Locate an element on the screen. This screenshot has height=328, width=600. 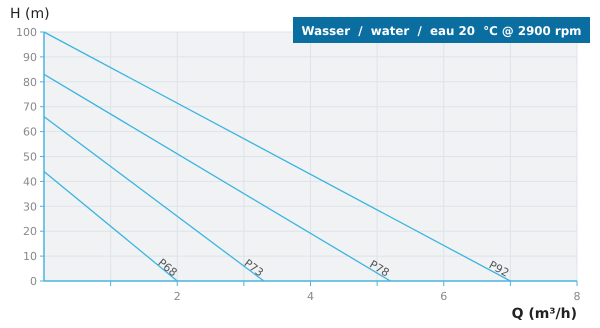
y-tick-label: 50 is located at coordinates (30, 157).